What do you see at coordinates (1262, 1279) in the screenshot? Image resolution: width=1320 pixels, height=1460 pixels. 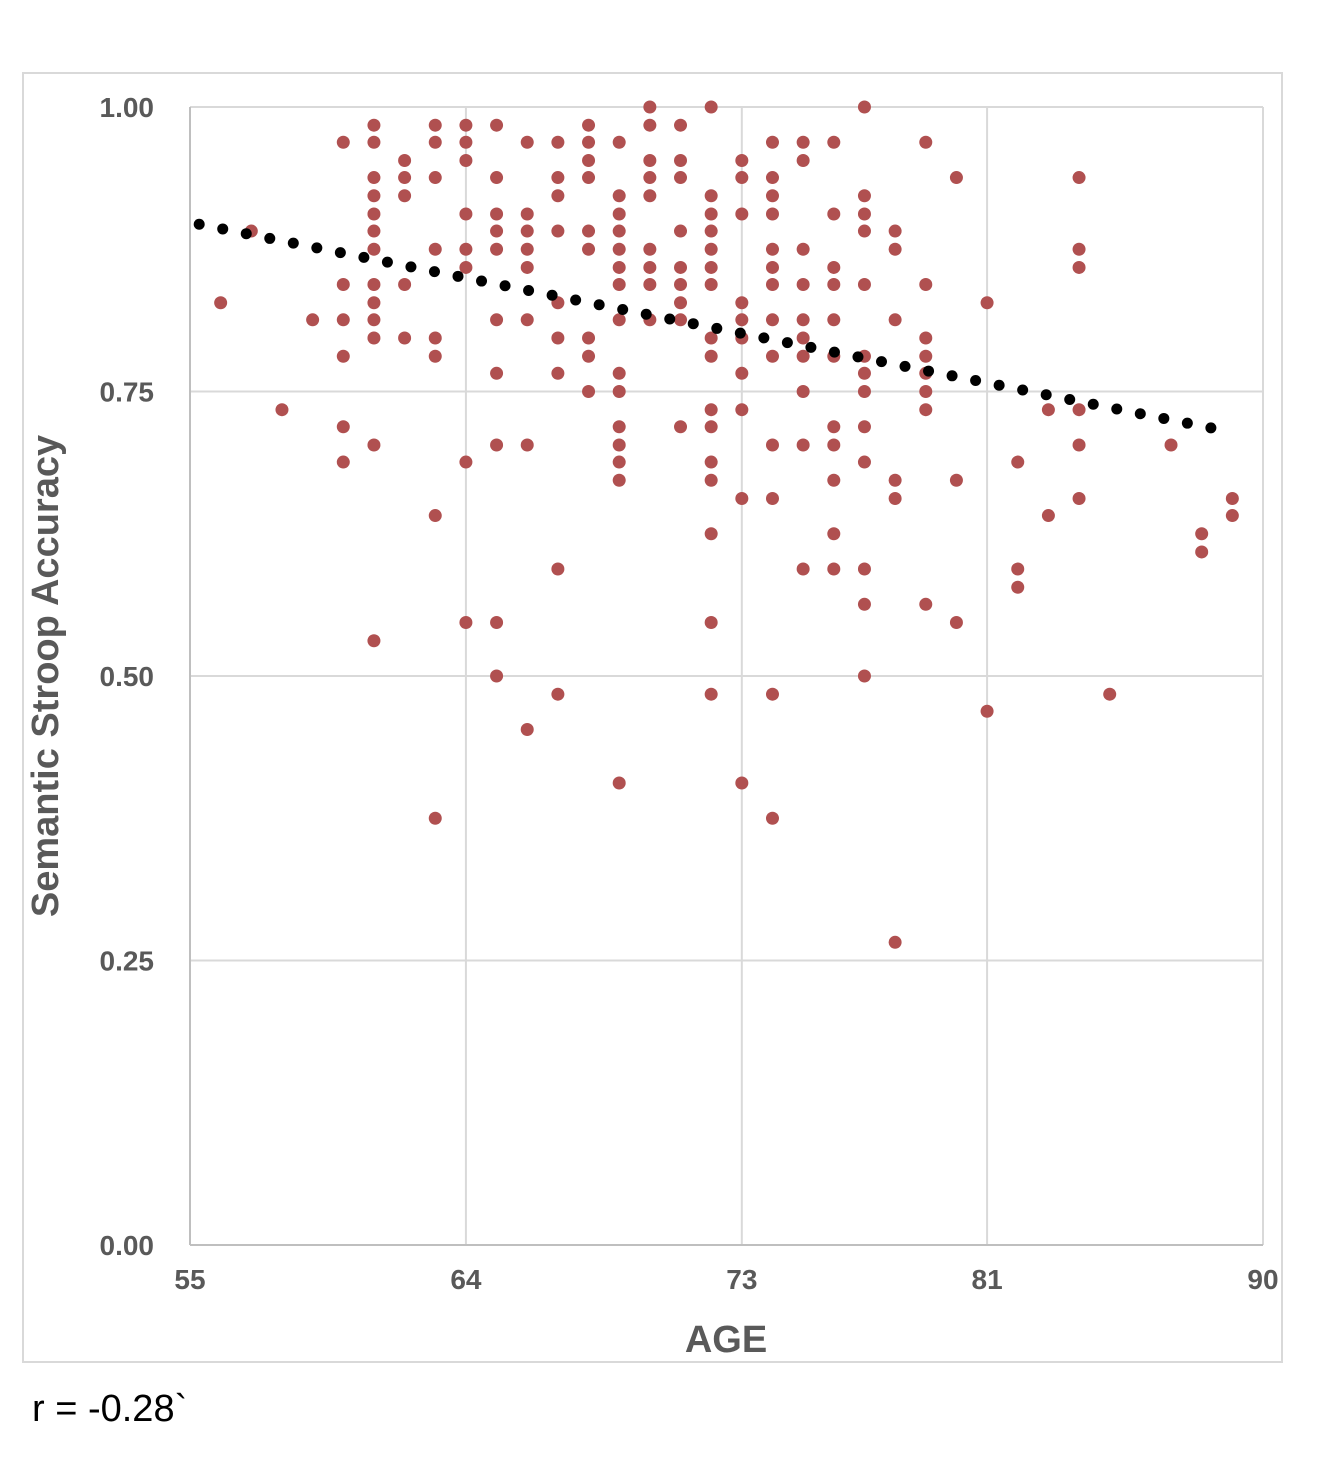 I see `x-tick-label: 90` at bounding box center [1262, 1279].